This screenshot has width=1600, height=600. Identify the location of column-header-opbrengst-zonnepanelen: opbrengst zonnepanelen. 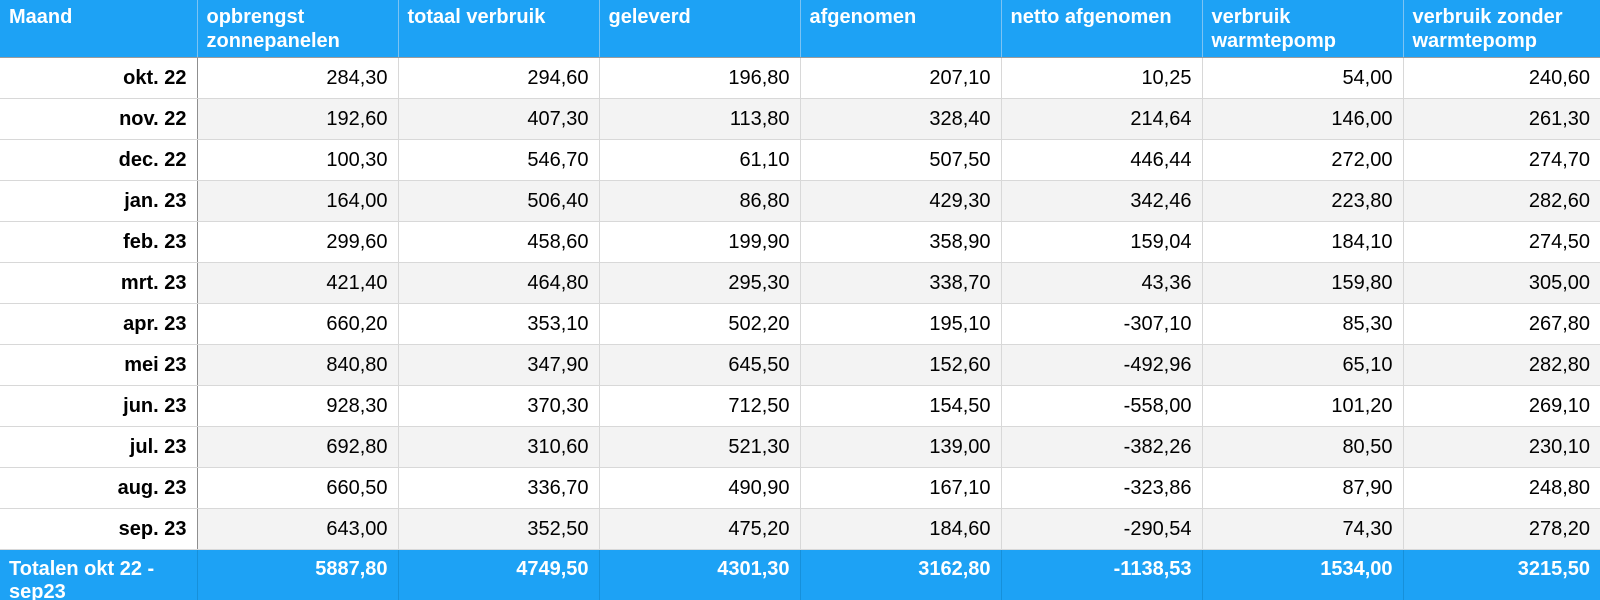
(297, 29).